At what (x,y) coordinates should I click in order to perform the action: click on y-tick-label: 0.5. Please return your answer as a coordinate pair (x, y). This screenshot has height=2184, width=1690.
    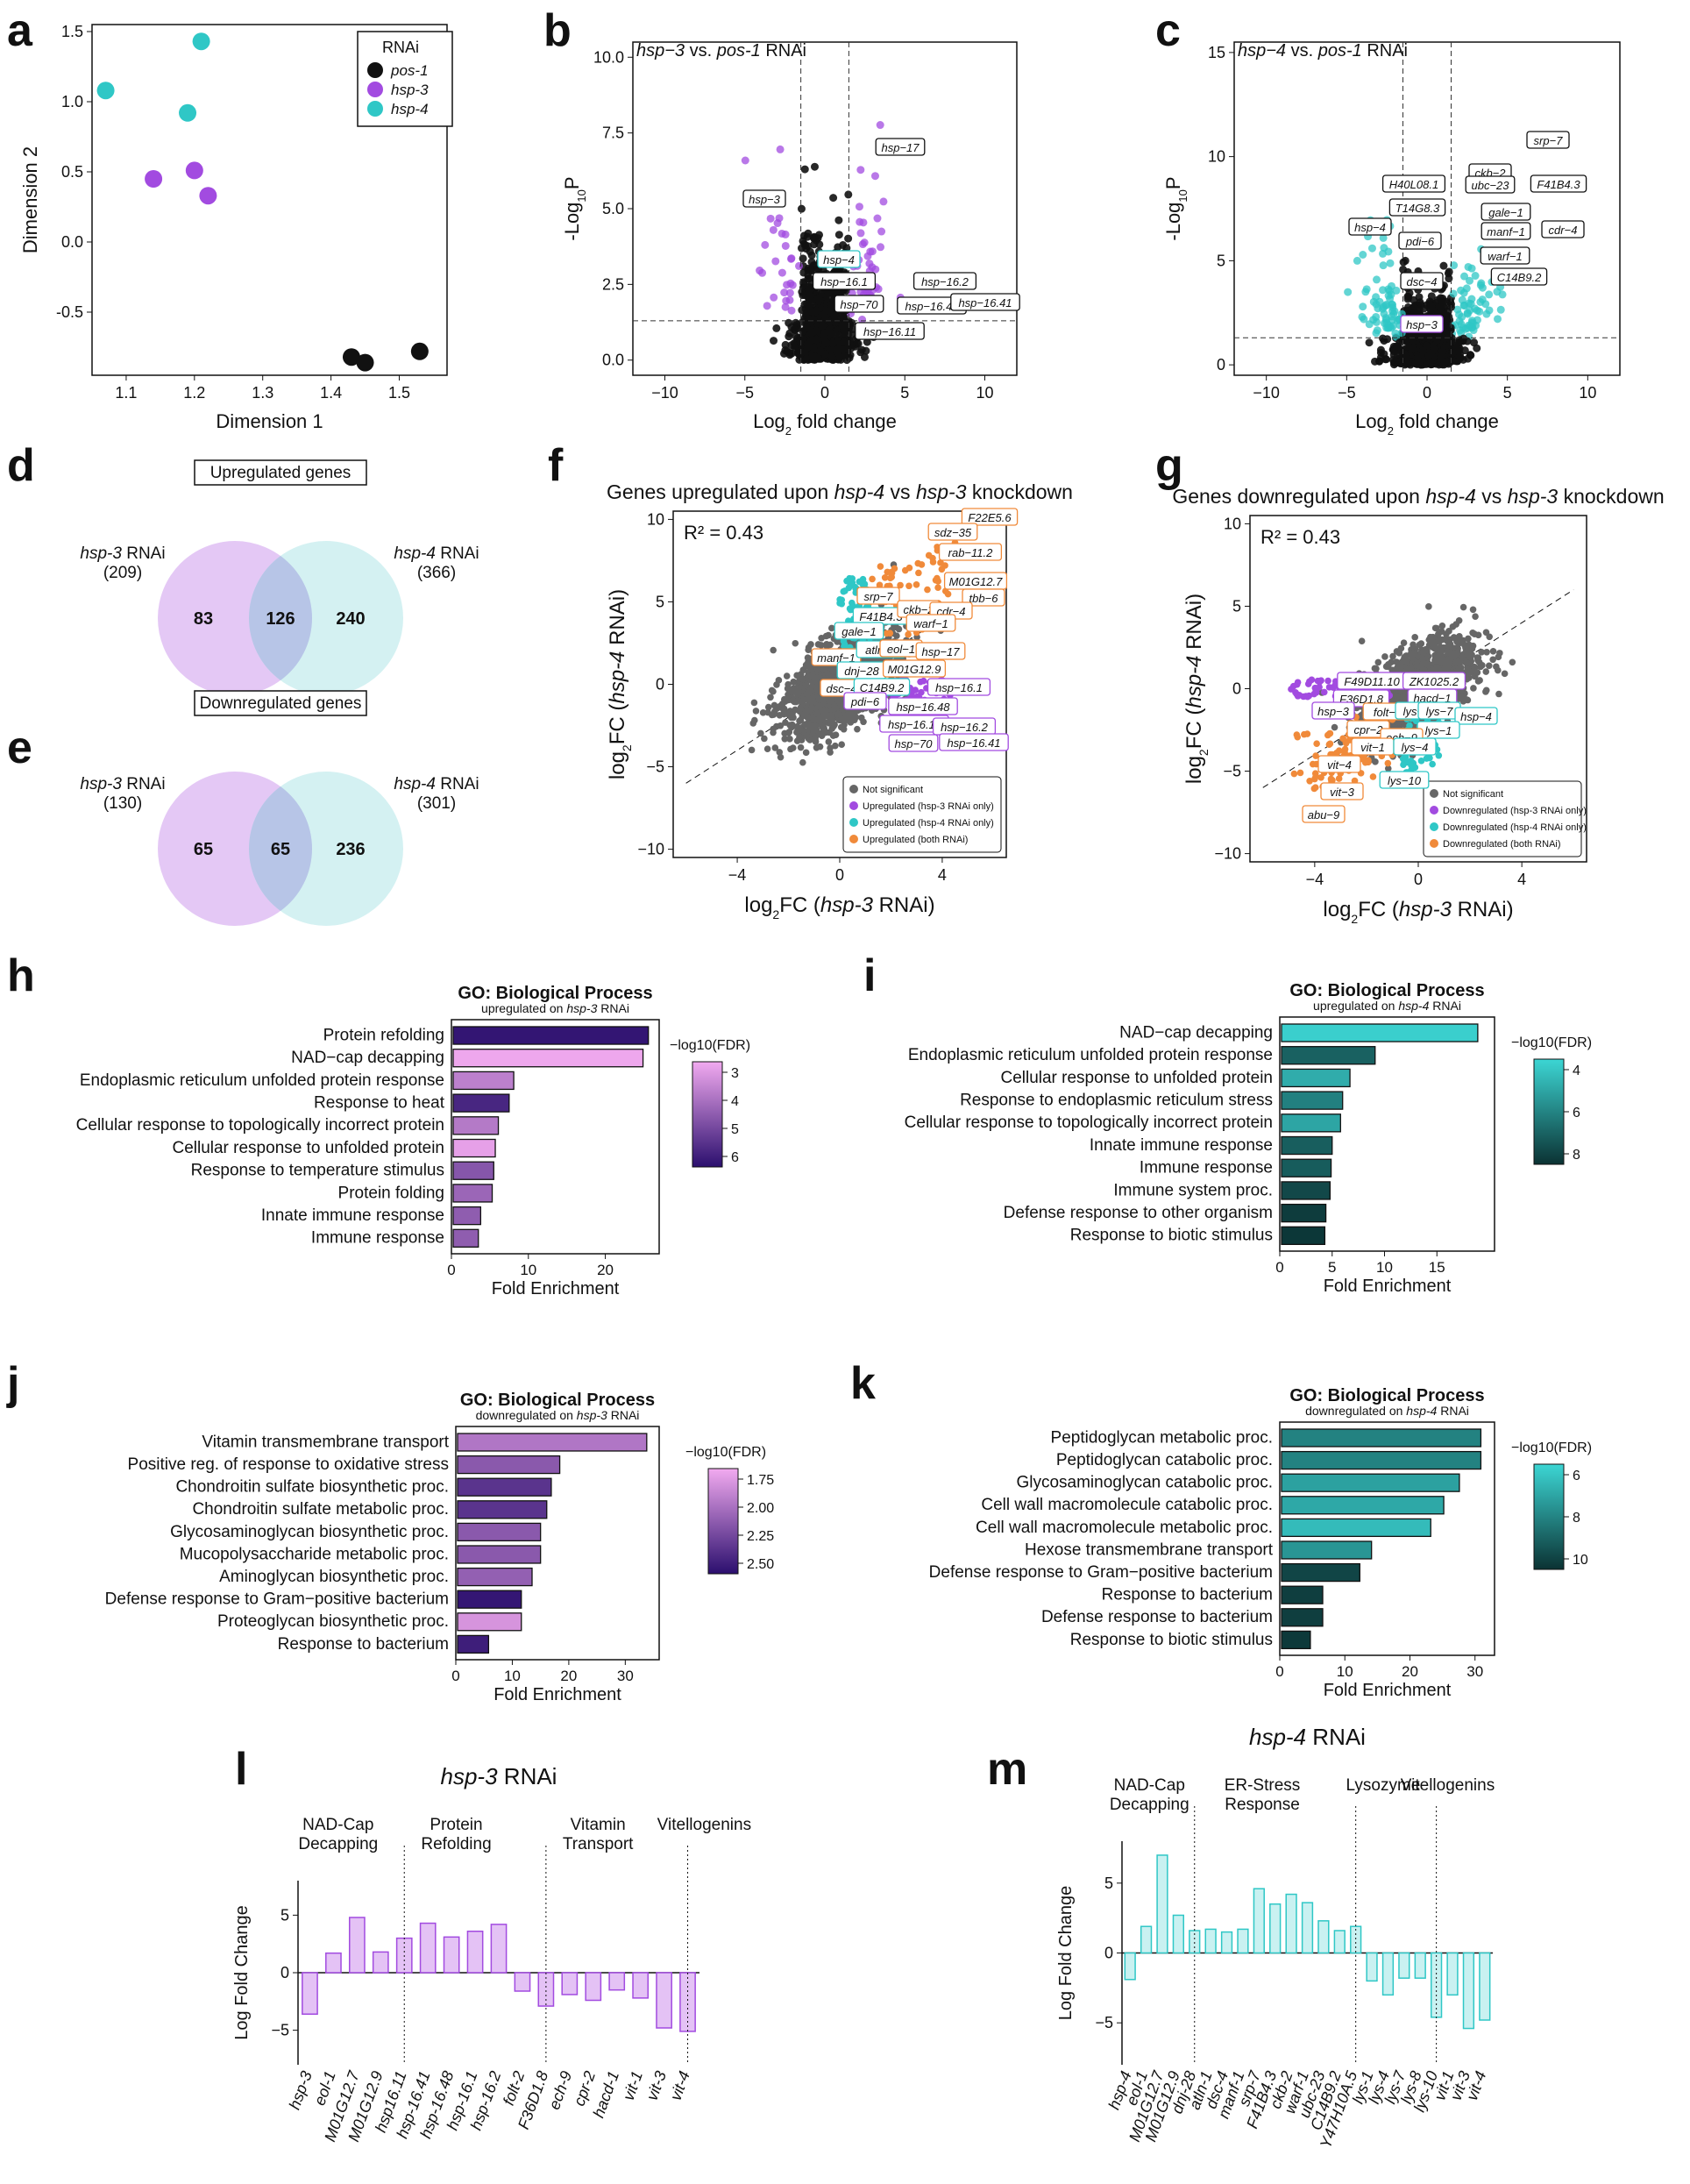
    Looking at the image, I should click on (72, 172).